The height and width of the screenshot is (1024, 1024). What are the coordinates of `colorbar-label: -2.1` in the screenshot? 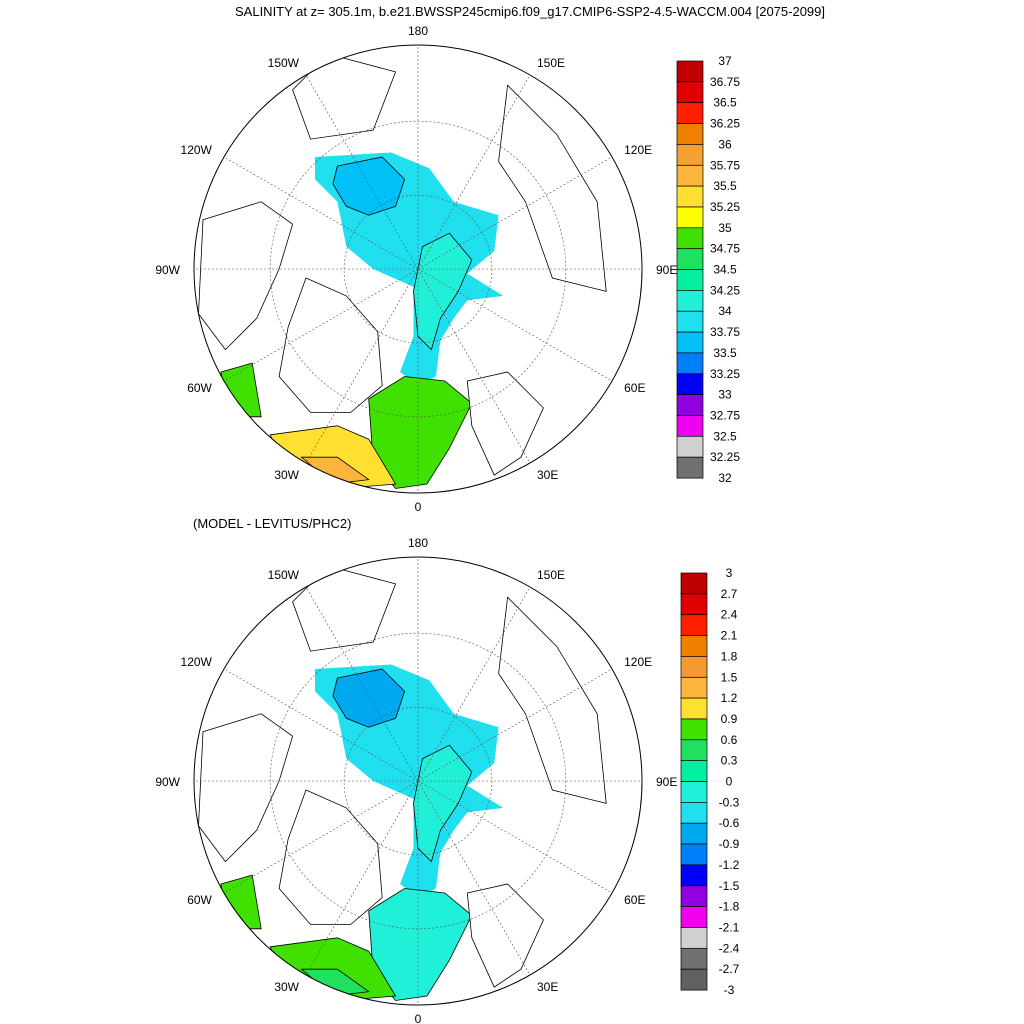 It's located at (729, 928).